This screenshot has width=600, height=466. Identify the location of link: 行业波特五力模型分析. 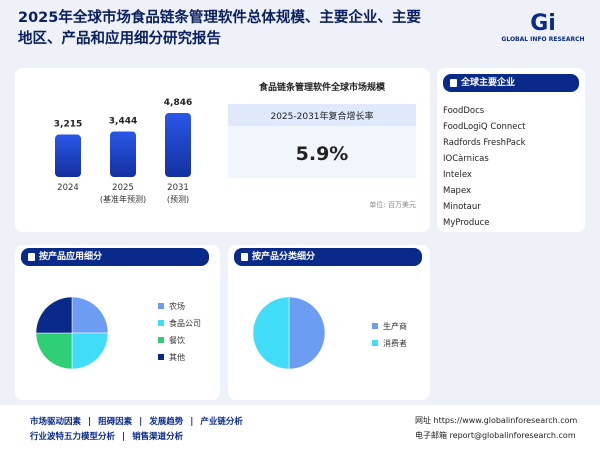
(73, 437).